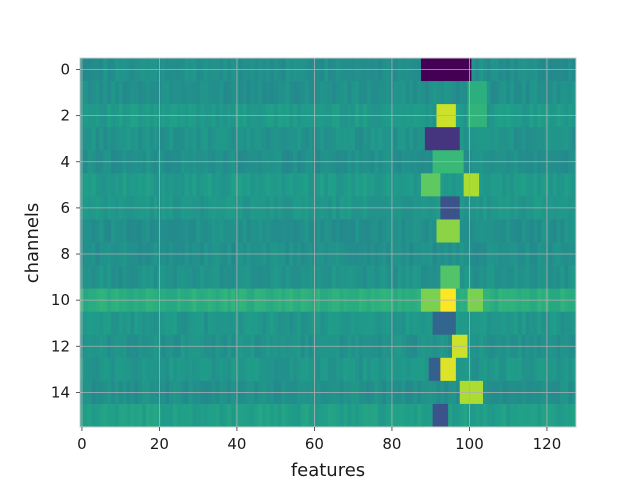 Image resolution: width=640 pixels, height=480 pixels. I want to click on y-axis-label: channels, so click(32, 243).